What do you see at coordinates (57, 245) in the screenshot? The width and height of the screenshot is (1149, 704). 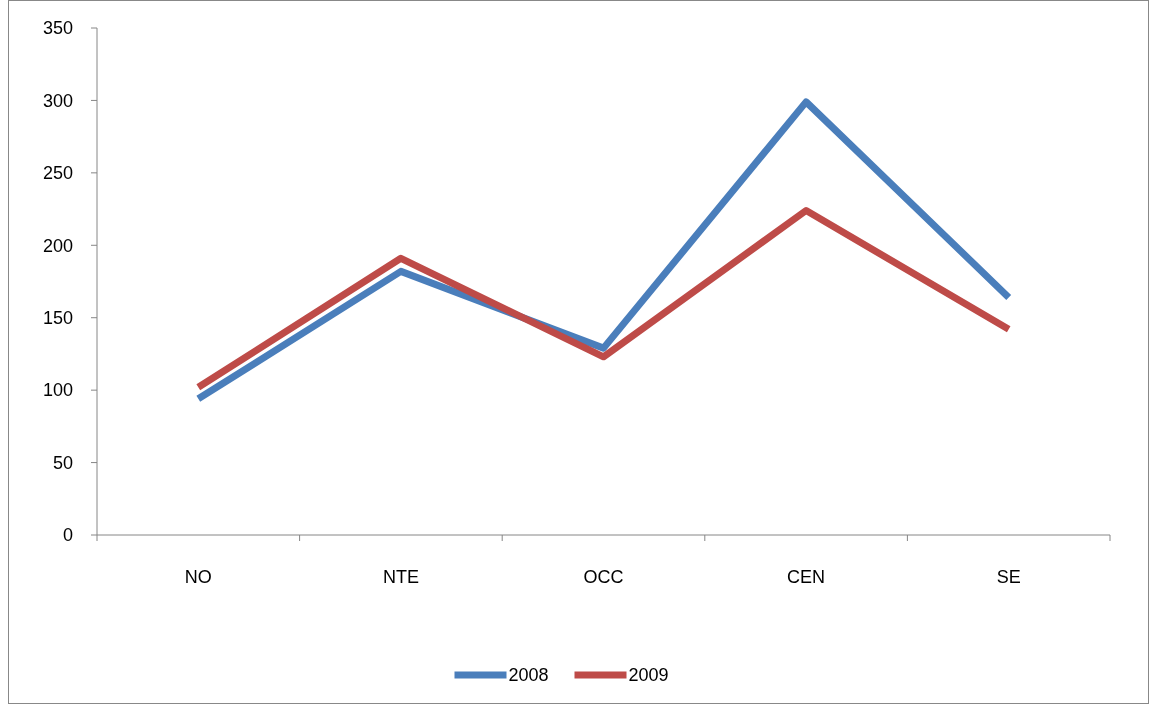 I see `y-tick-label: 200` at bounding box center [57, 245].